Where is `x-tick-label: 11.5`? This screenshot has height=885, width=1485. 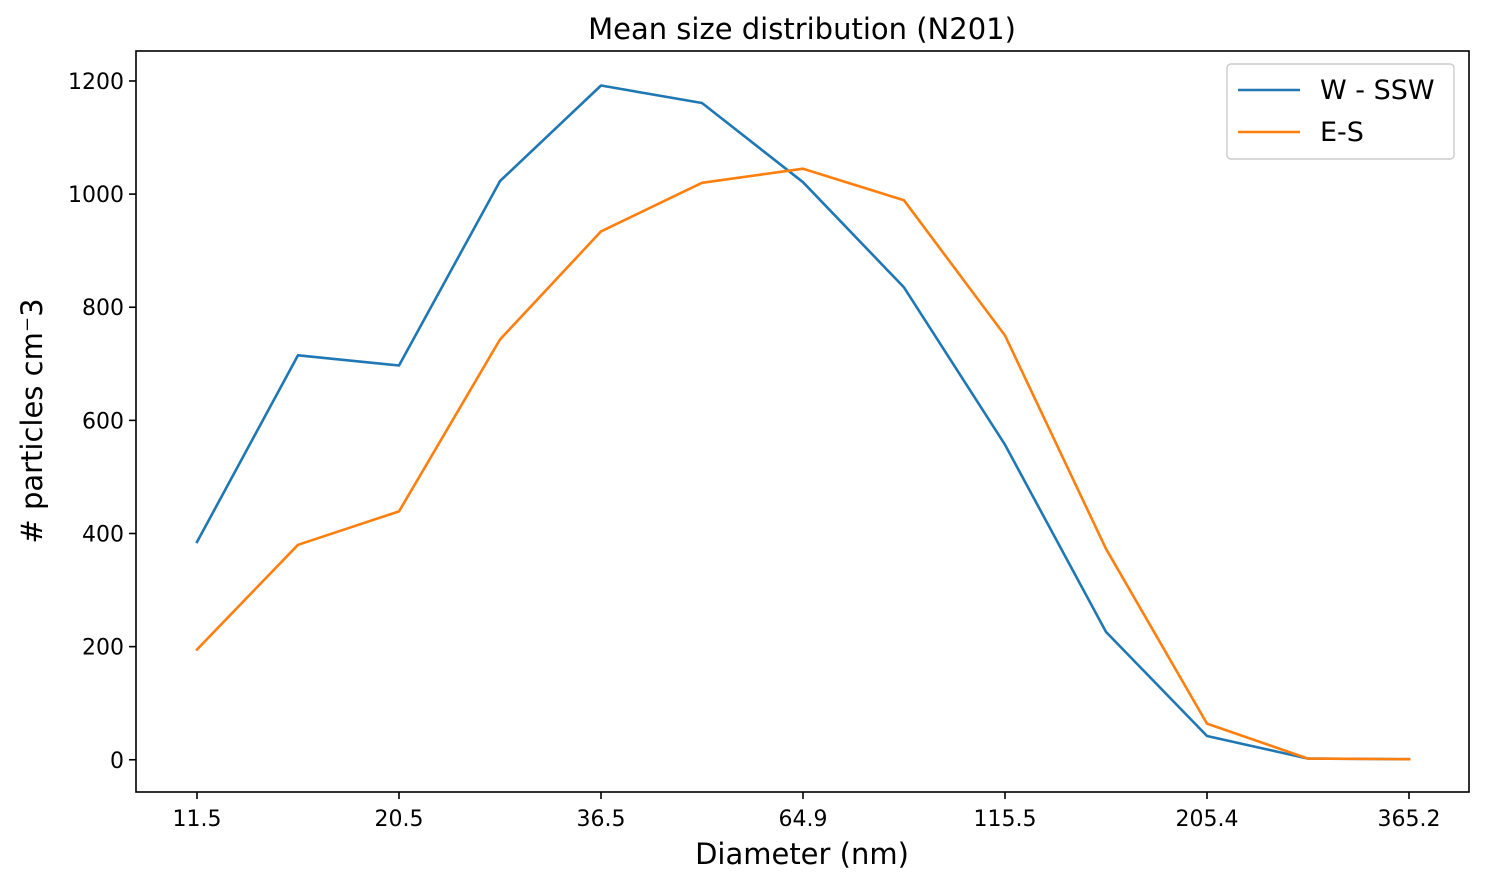 x-tick-label: 11.5 is located at coordinates (197, 819).